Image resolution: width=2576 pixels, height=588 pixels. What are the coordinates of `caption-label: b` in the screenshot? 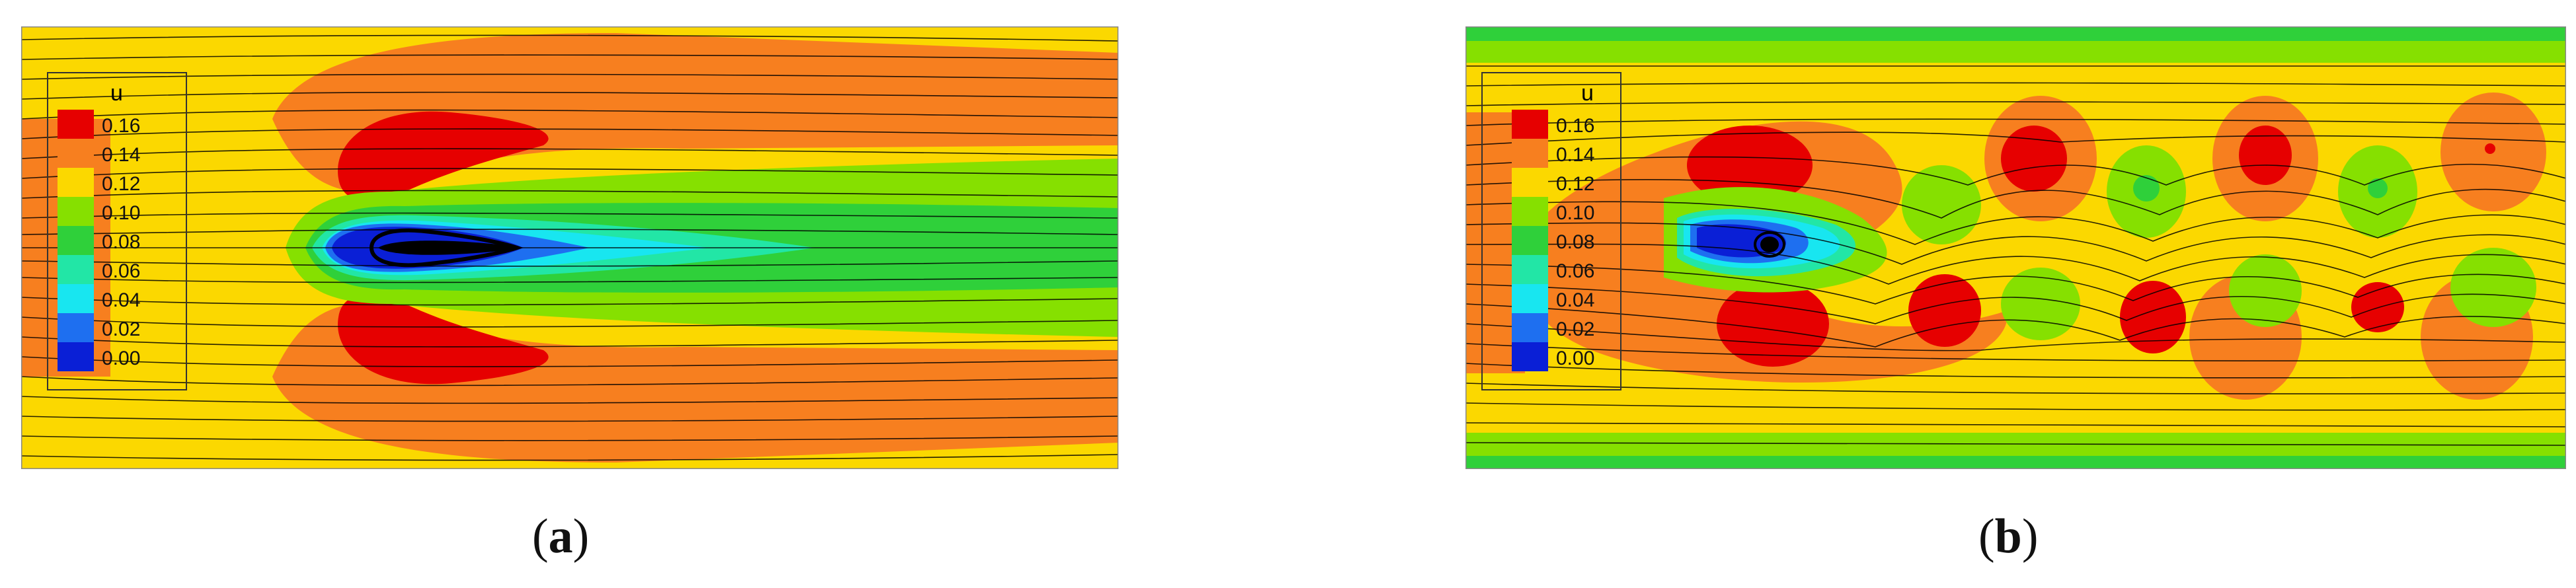 It's located at (2008, 536).